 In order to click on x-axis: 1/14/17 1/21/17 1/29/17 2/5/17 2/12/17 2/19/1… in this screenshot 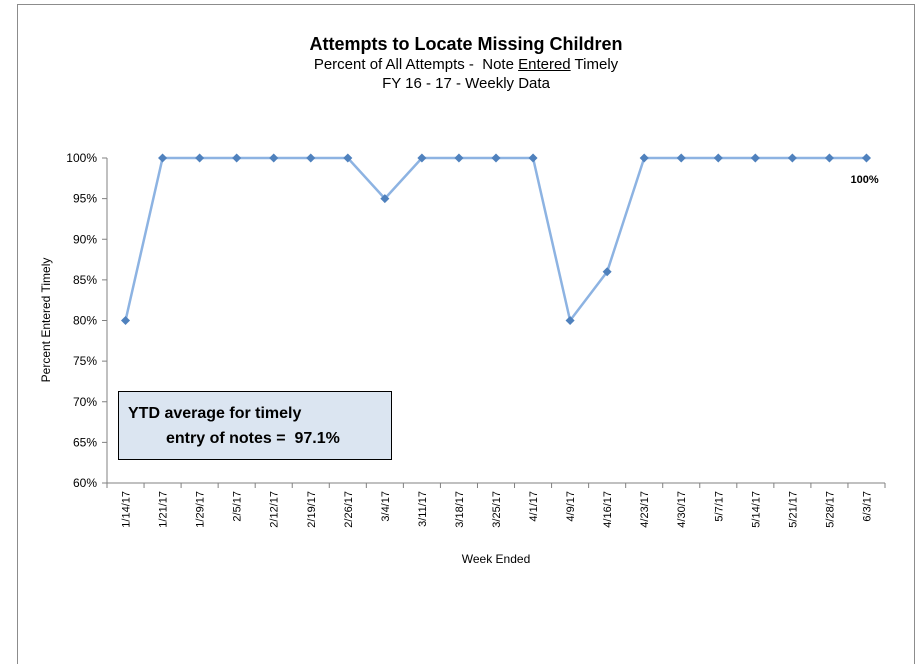, I will do `click(496, 505)`.